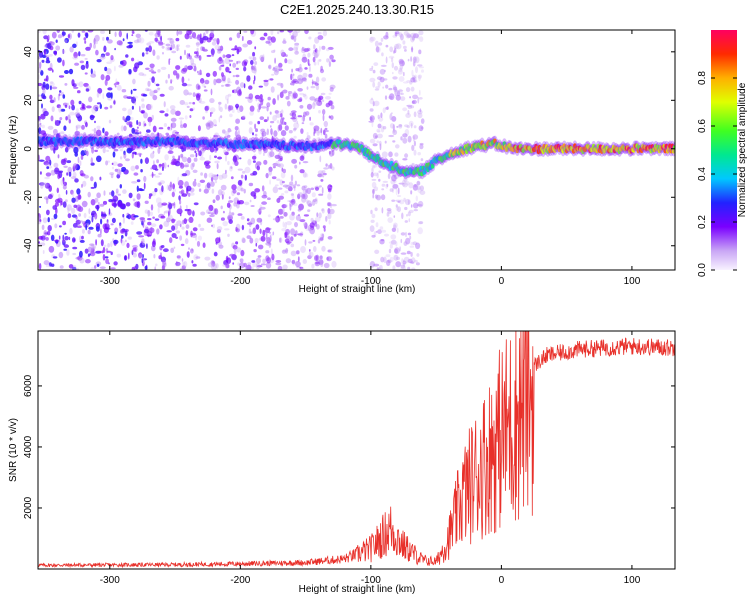 The height and width of the screenshot is (600, 750). Describe the element at coordinates (702, 270) in the screenshot. I see `colorbar-tick-label: 0.0` at that location.